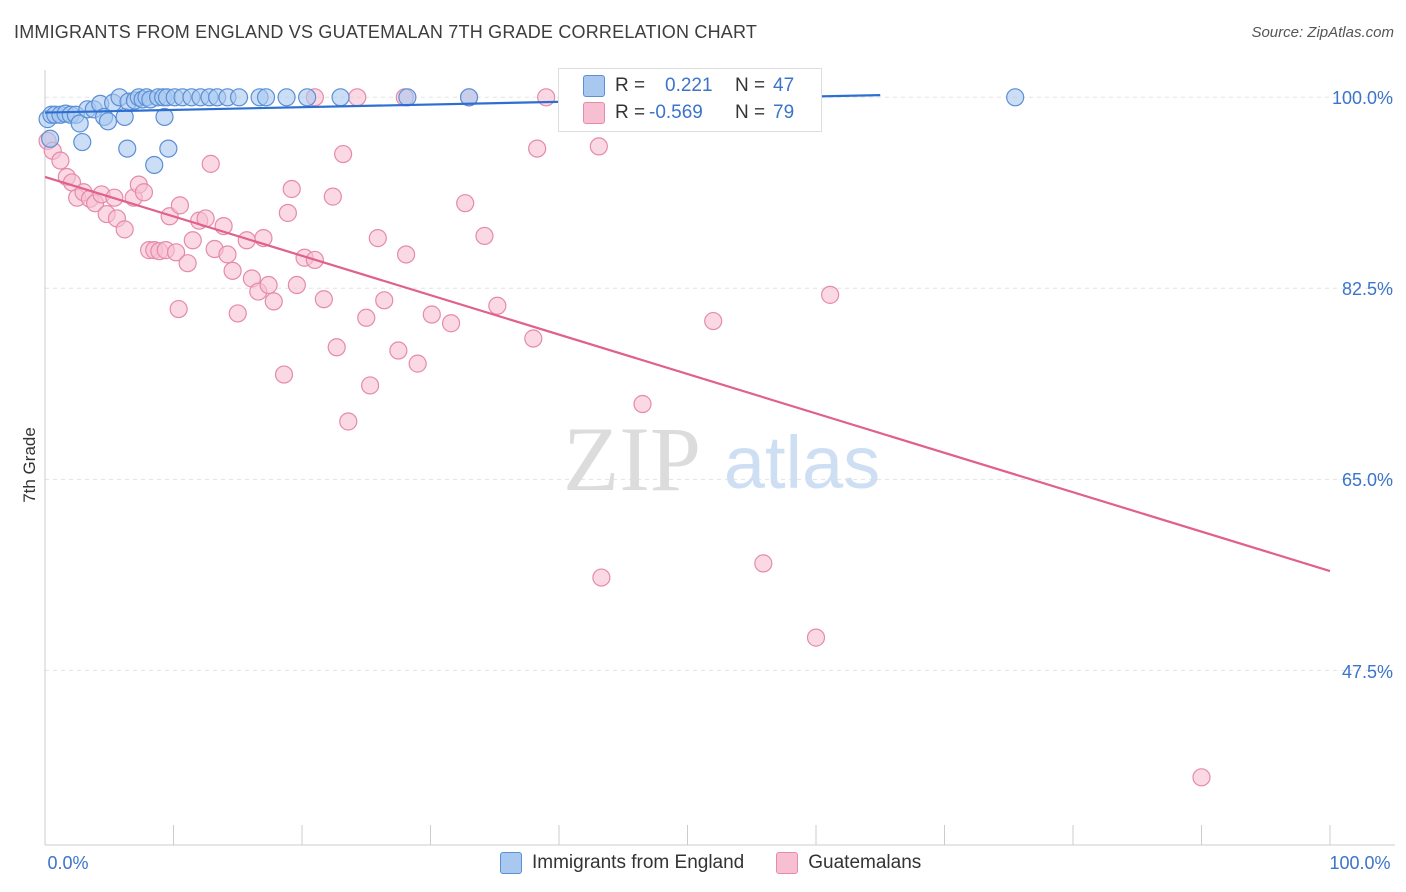 The height and width of the screenshot is (892, 1406). What do you see at coordinates (750, 85) in the screenshot?
I see `england-n-label: N =` at bounding box center [750, 85].